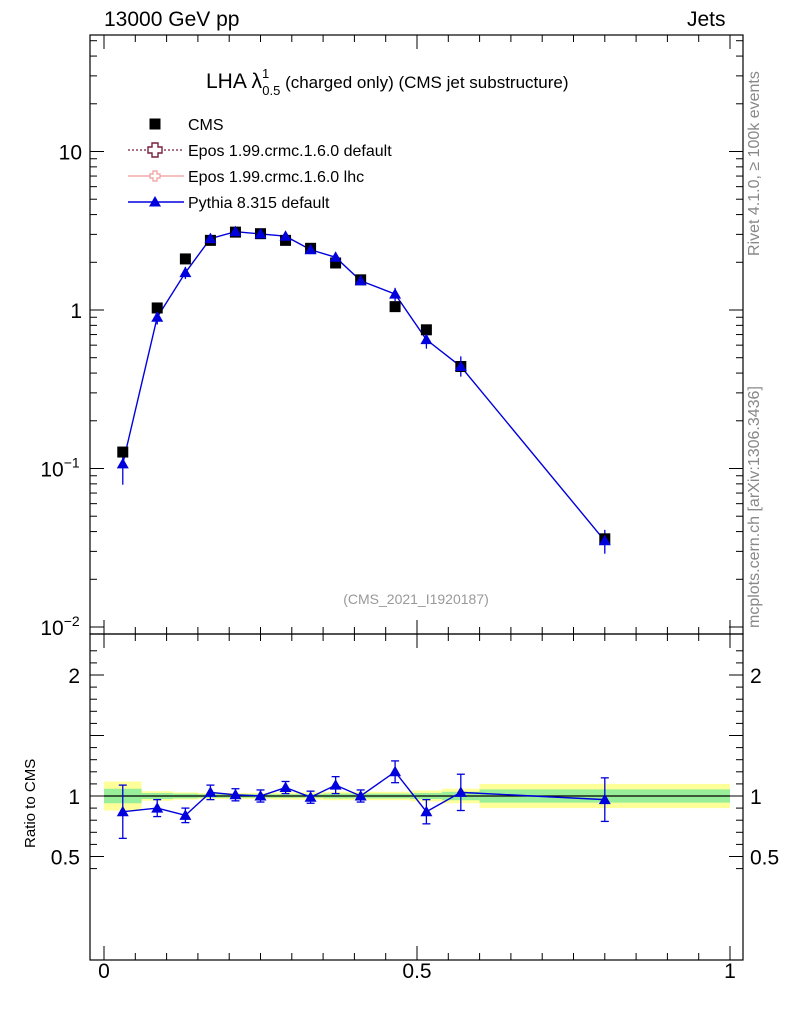  What do you see at coordinates (104, 971) in the screenshot?
I see `x-tick-label: 0` at bounding box center [104, 971].